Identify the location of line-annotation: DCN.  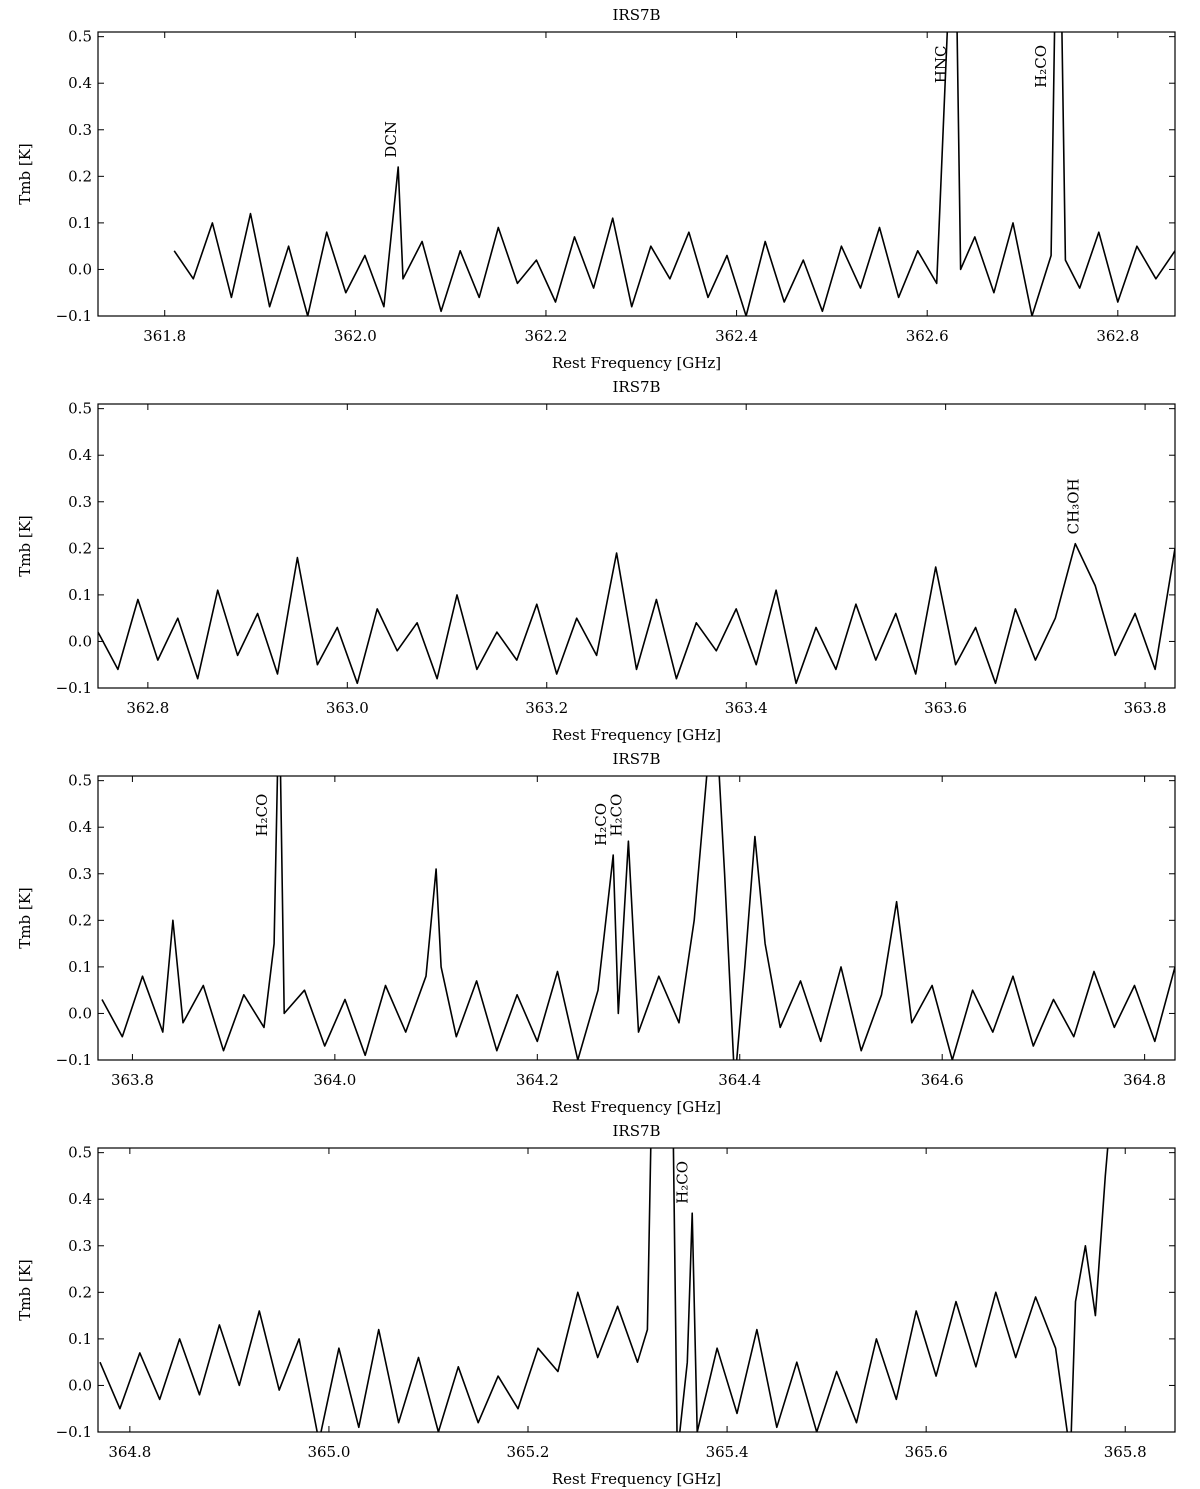
(391, 139).